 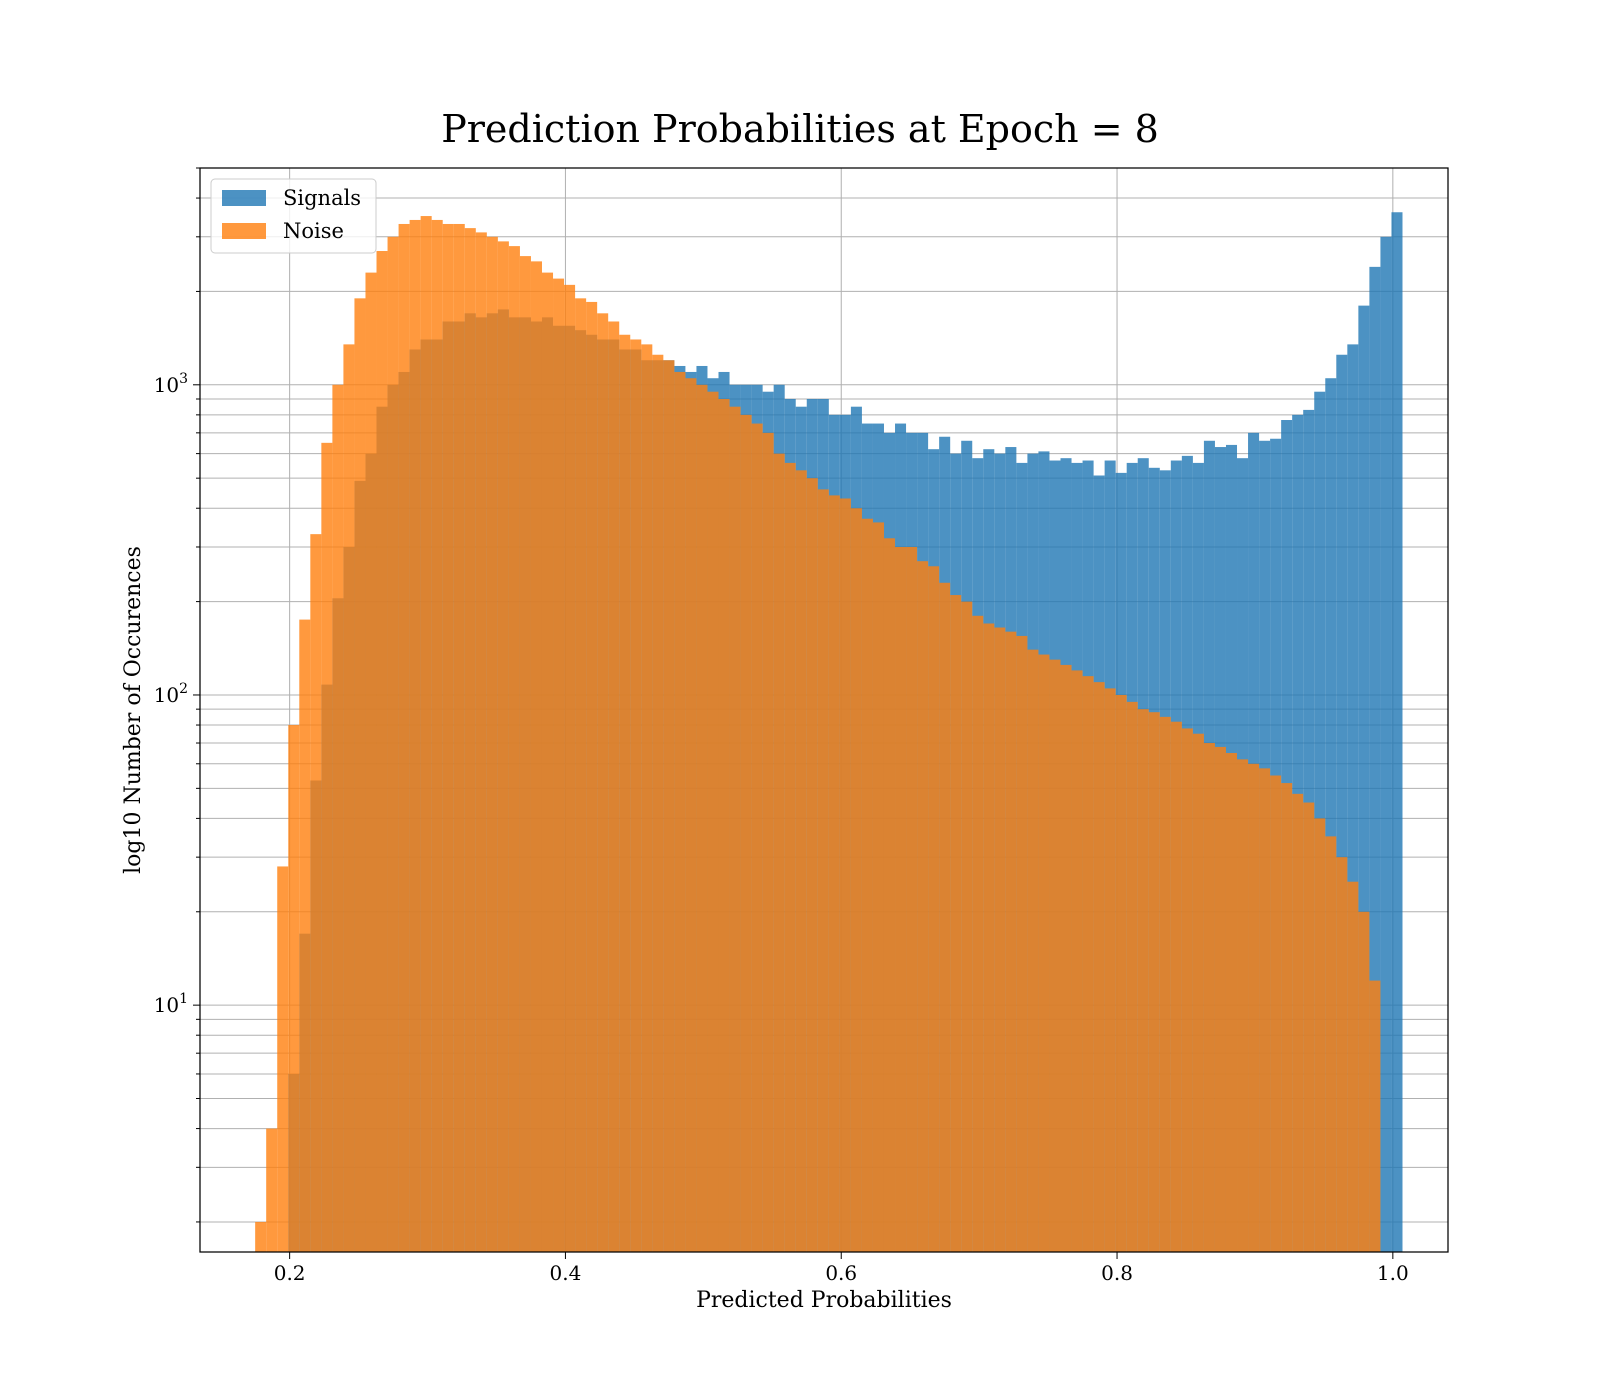 What do you see at coordinates (133, 710) in the screenshot?
I see `y-axis-label: log10 Number of Occurences` at bounding box center [133, 710].